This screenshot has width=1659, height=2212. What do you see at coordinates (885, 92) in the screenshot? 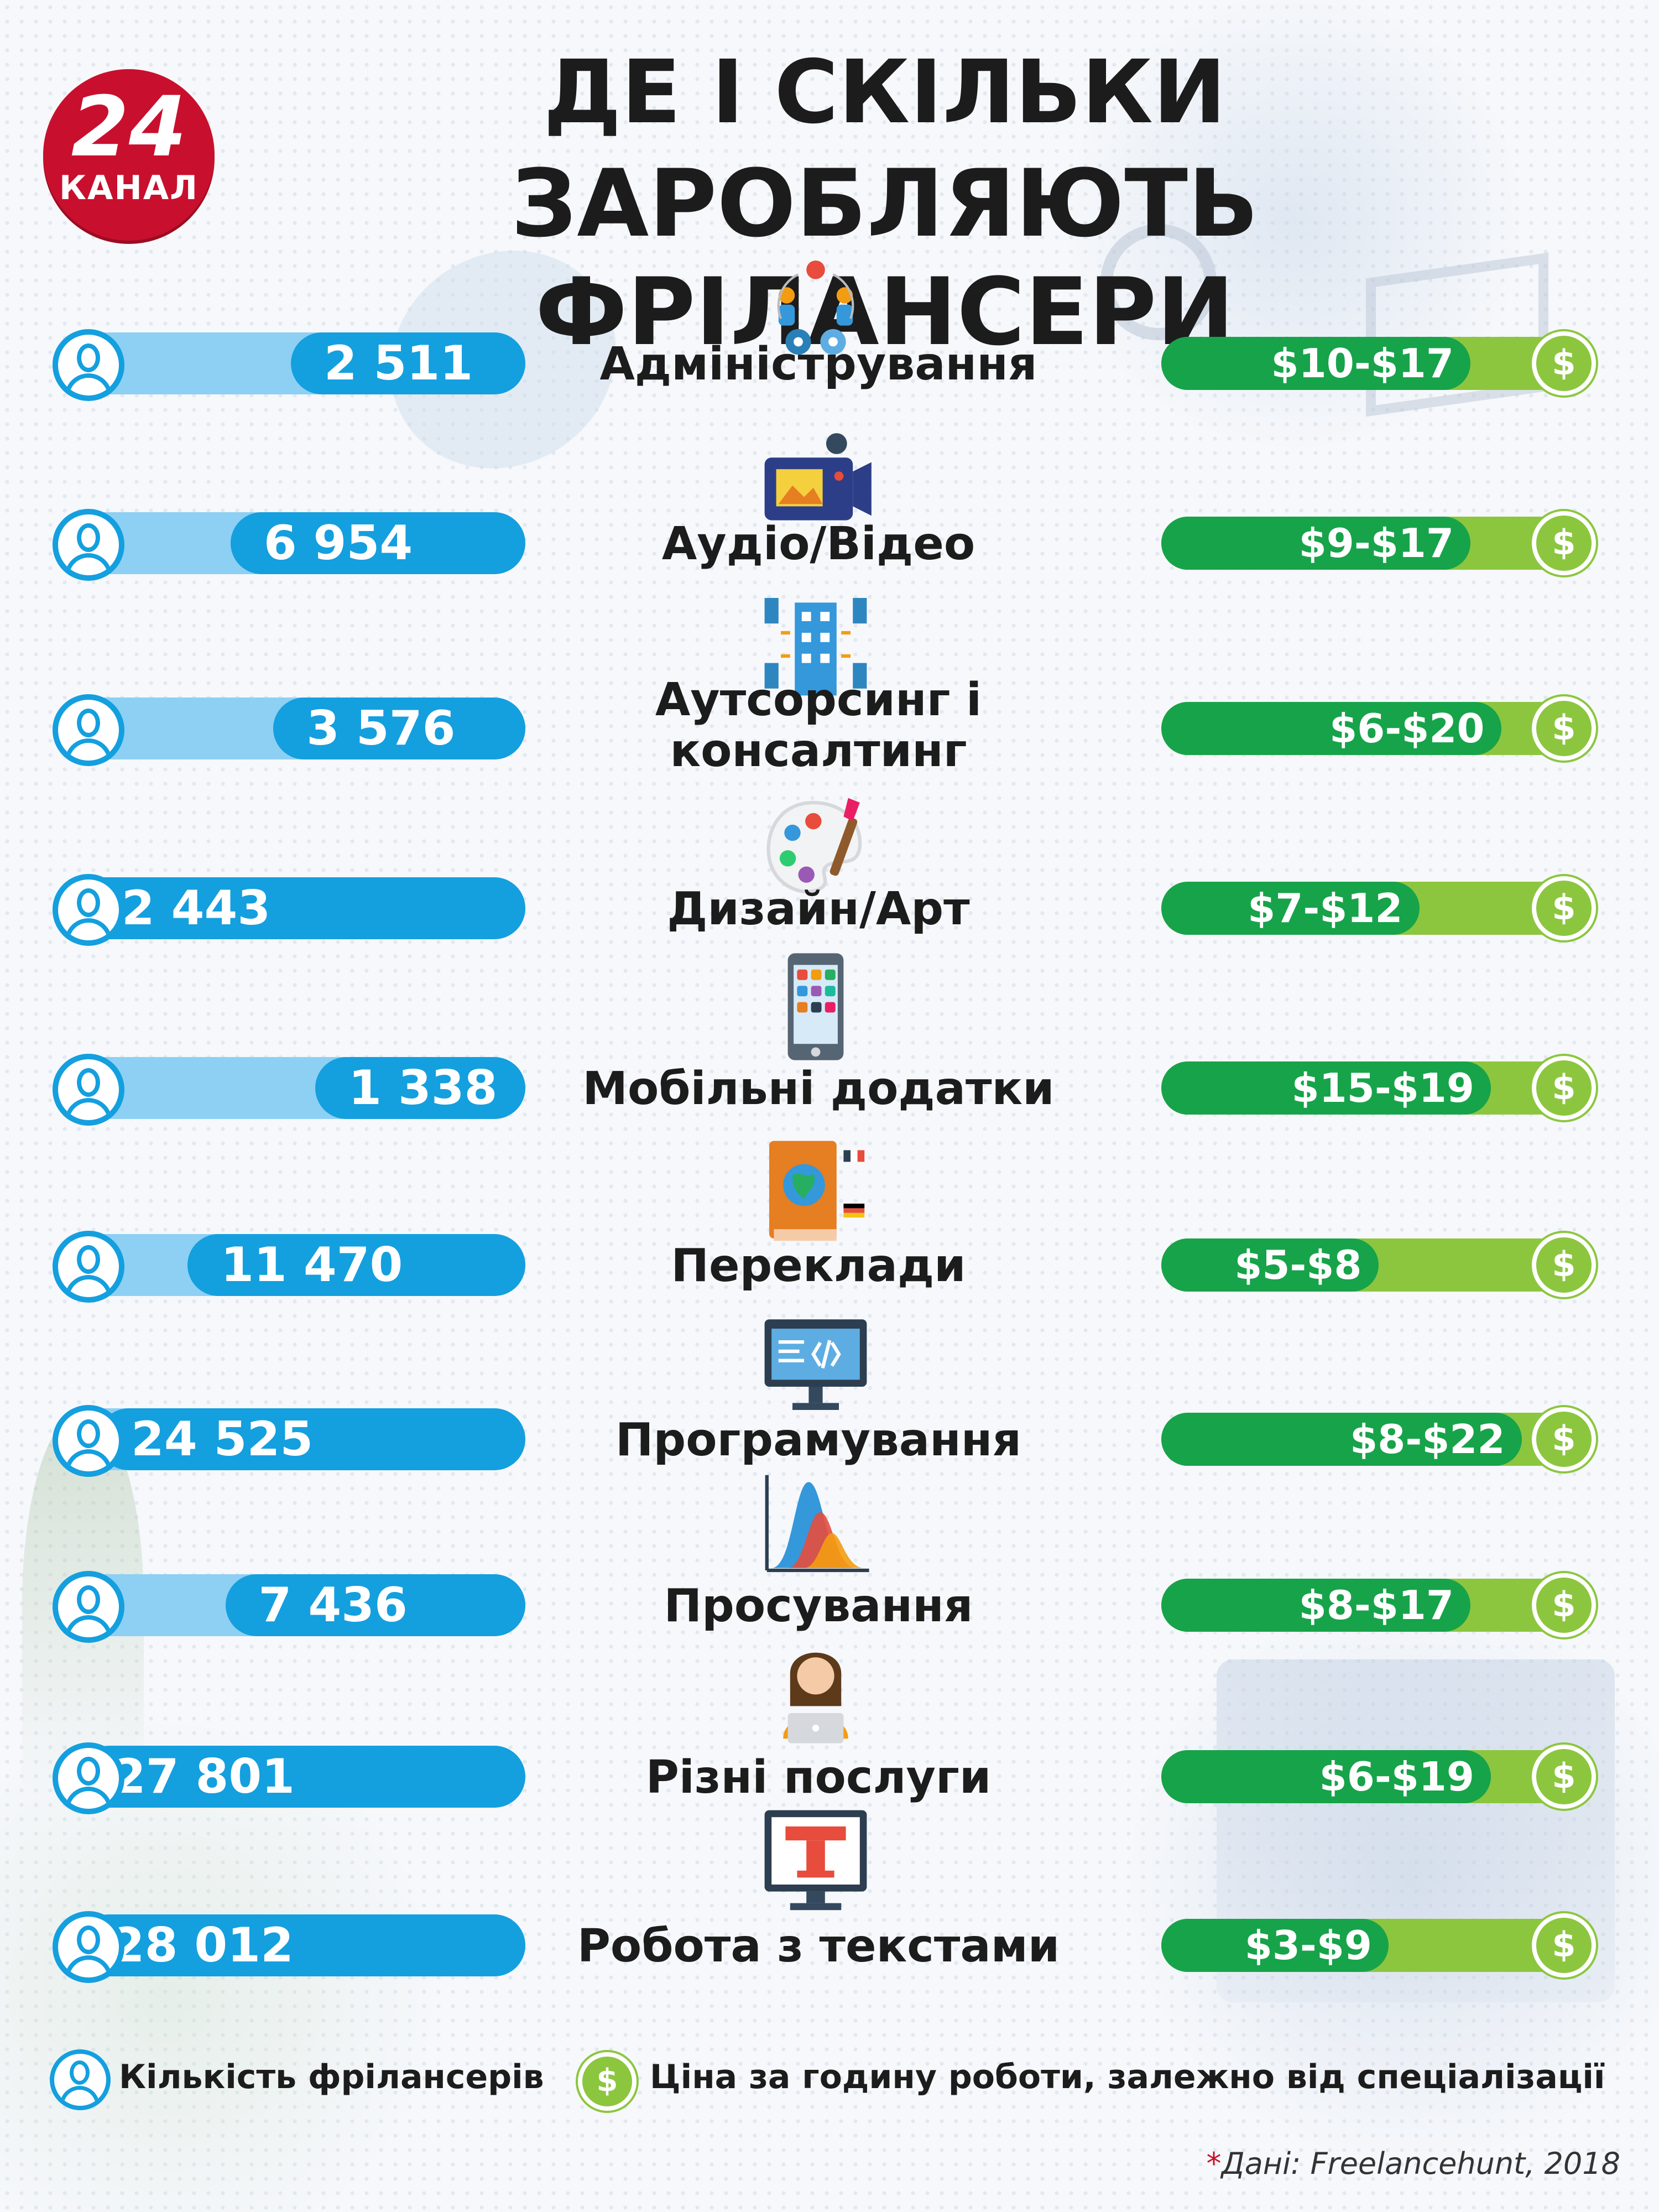
I see `page-title-line-1: ДЕ І СКІЛЬКИ` at bounding box center [885, 92].